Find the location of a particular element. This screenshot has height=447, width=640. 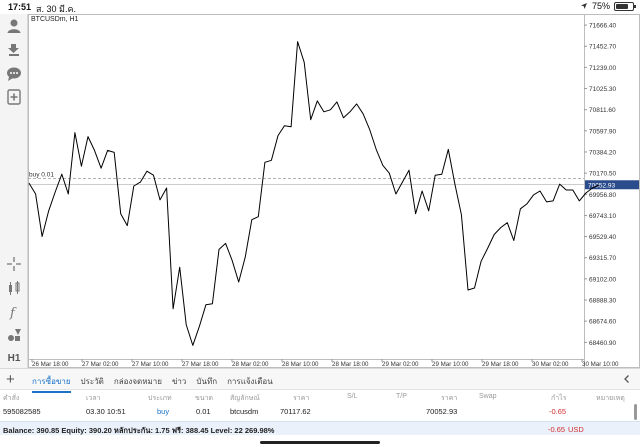

symbol-label: BTCUSDm, H1 is located at coordinates (55, 19).